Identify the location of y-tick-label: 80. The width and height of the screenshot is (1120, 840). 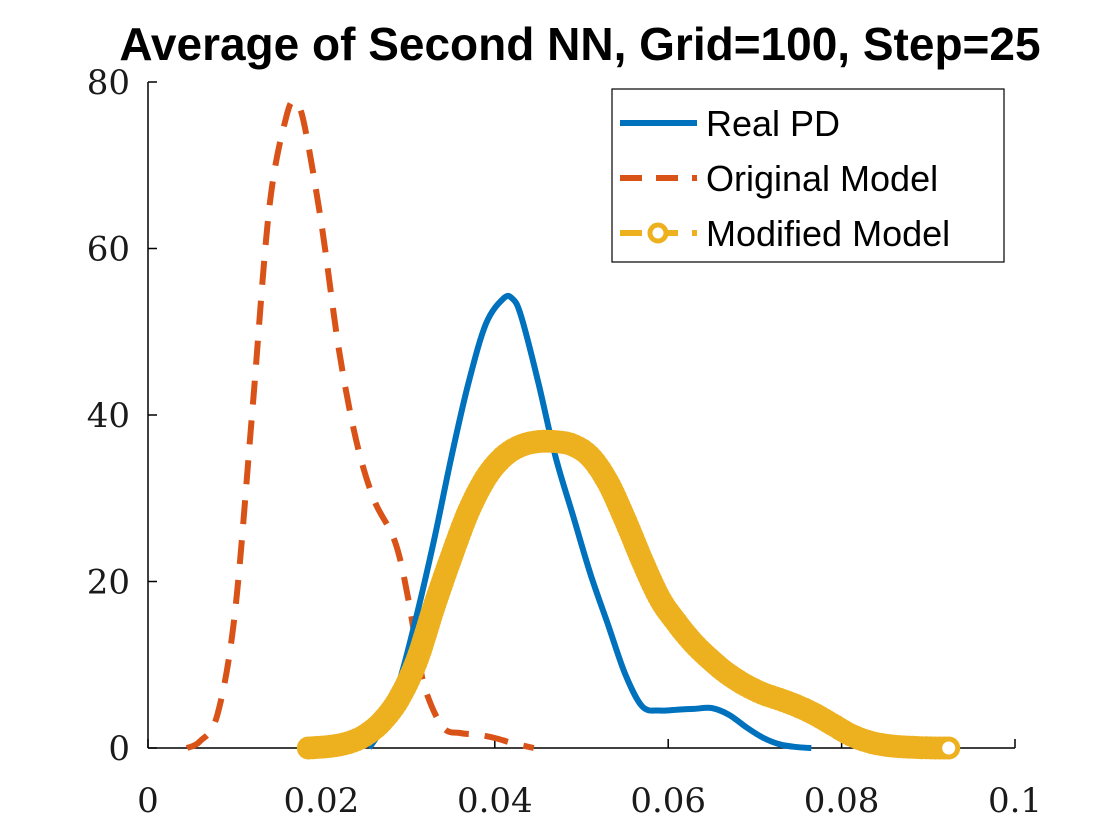
(108, 83).